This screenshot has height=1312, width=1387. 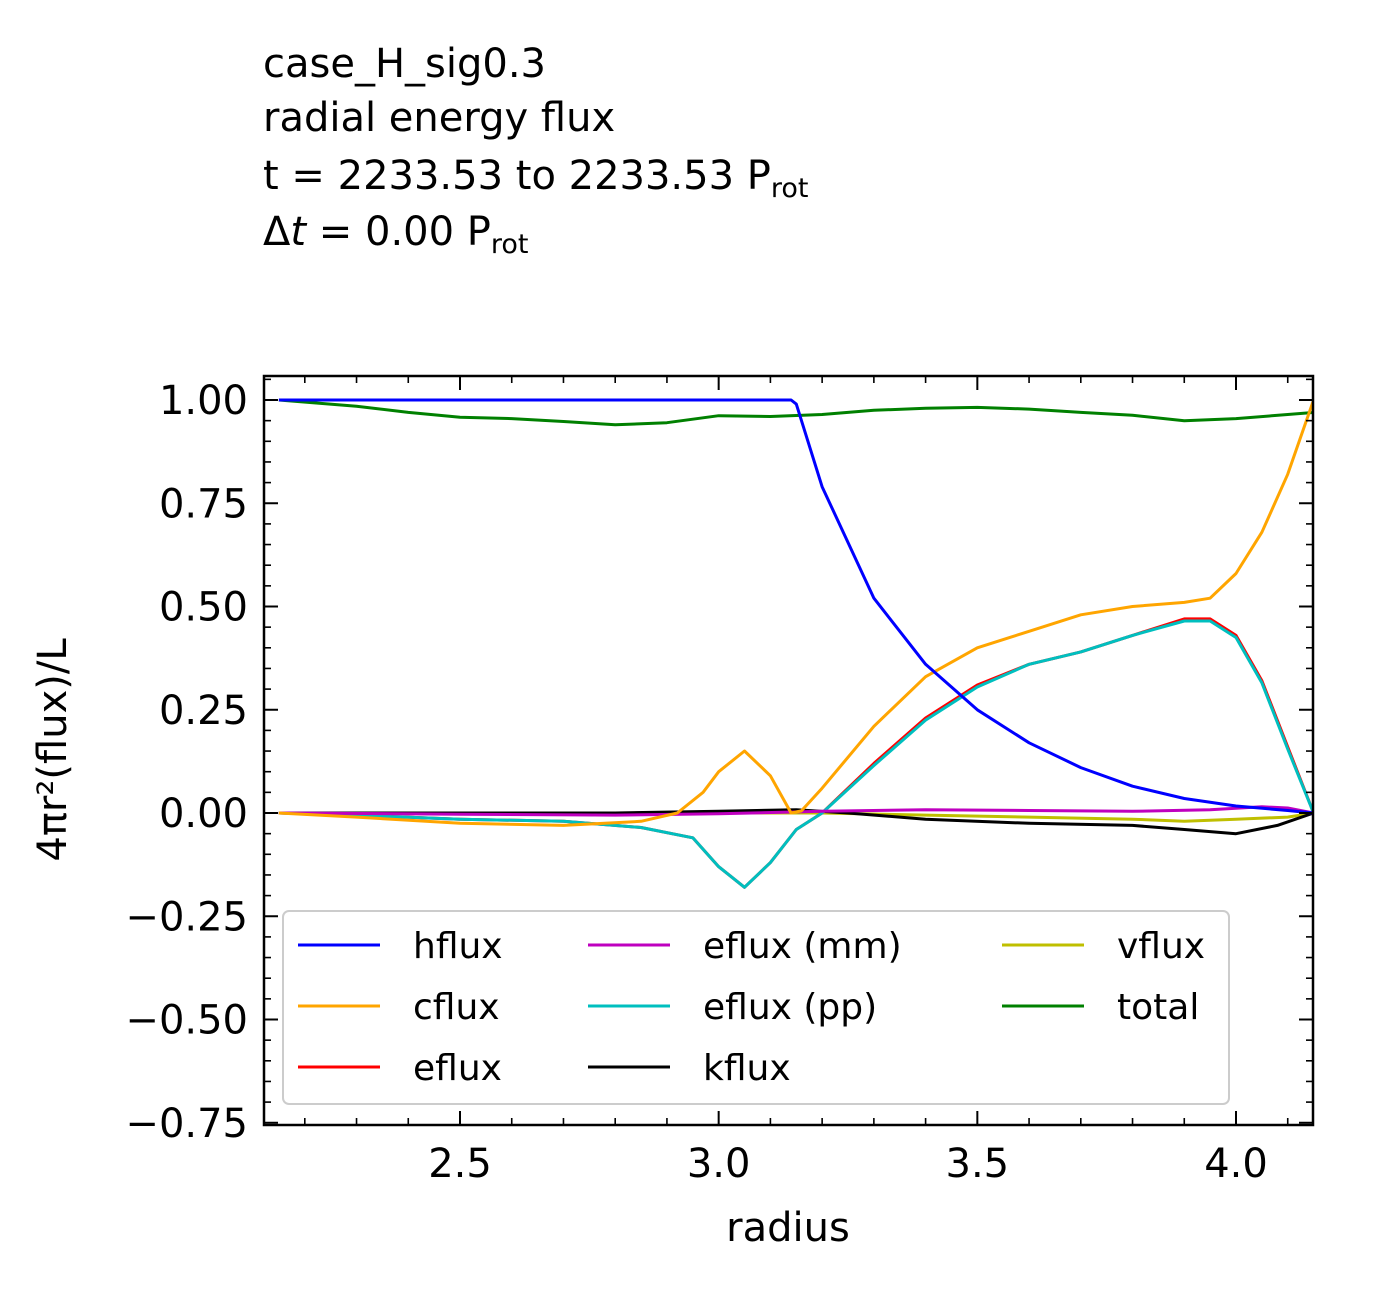 I want to click on y-tick-label: 0.75, so click(x=203, y=504).